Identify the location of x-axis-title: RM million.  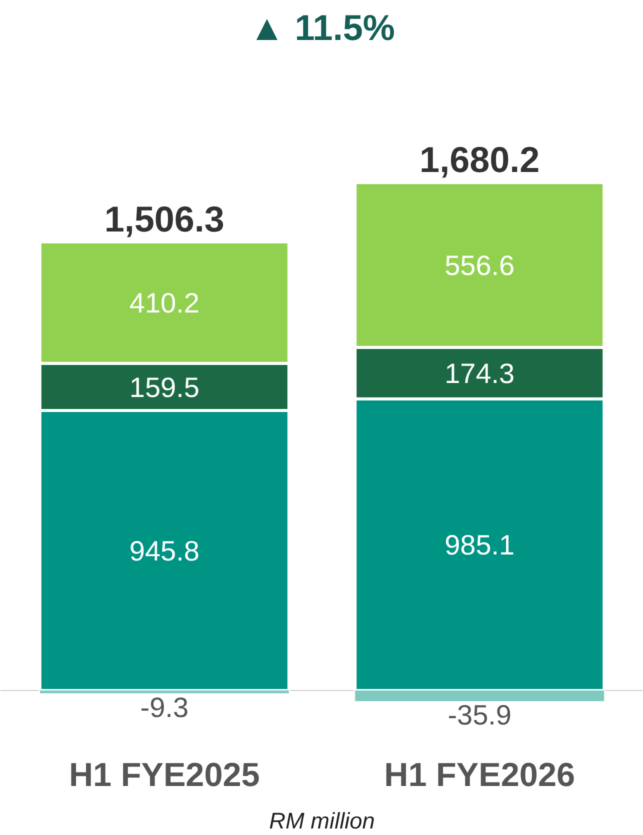
(322, 821).